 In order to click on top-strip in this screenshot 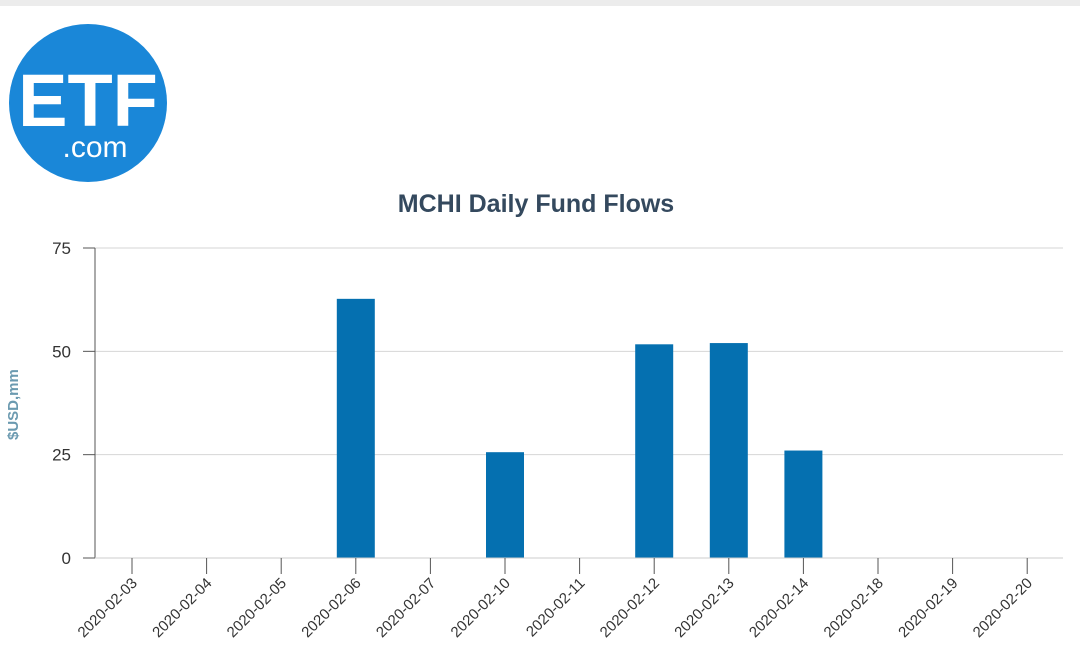, I will do `click(540, 3)`.